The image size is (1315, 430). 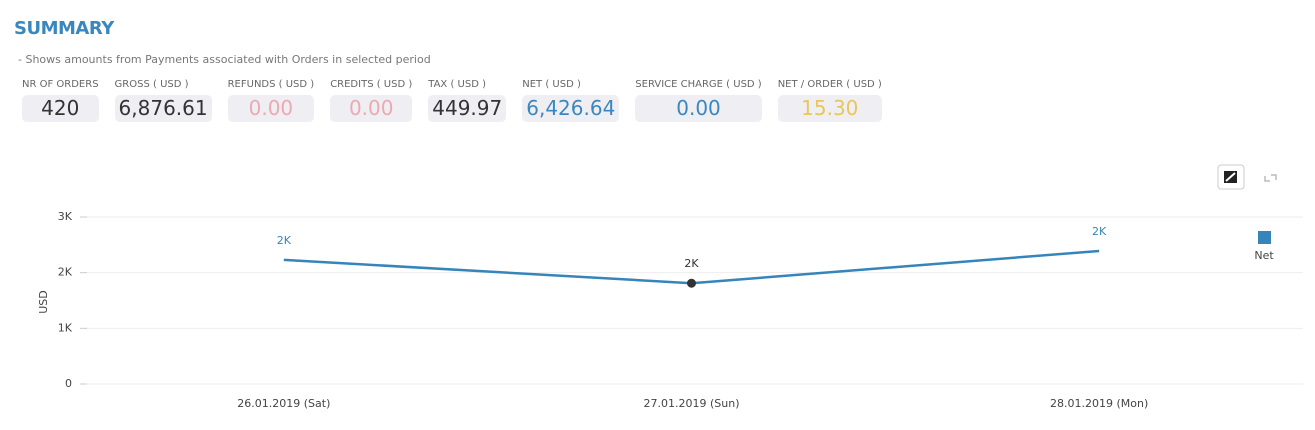 What do you see at coordinates (1264, 255) in the screenshot?
I see `legend-label: Net` at bounding box center [1264, 255].